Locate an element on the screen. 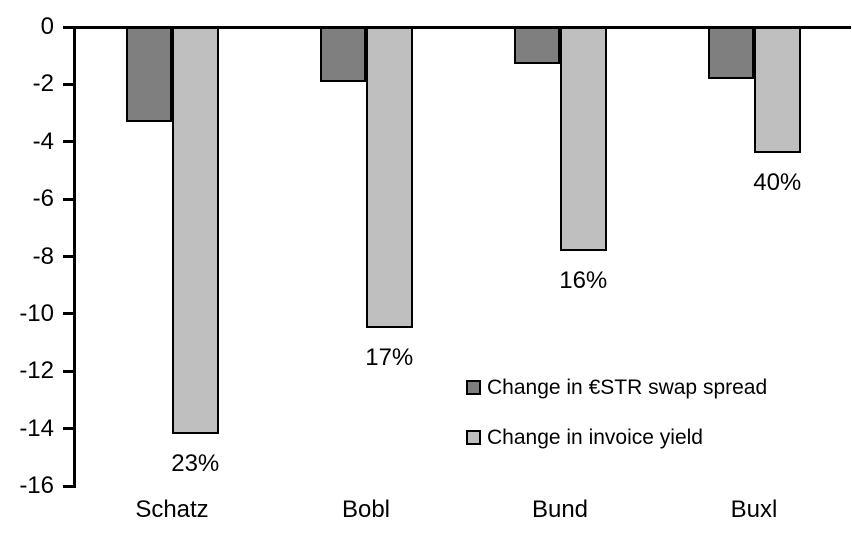 The image size is (852, 539). bar-value-label-schatz: 23% is located at coordinates (195, 464).